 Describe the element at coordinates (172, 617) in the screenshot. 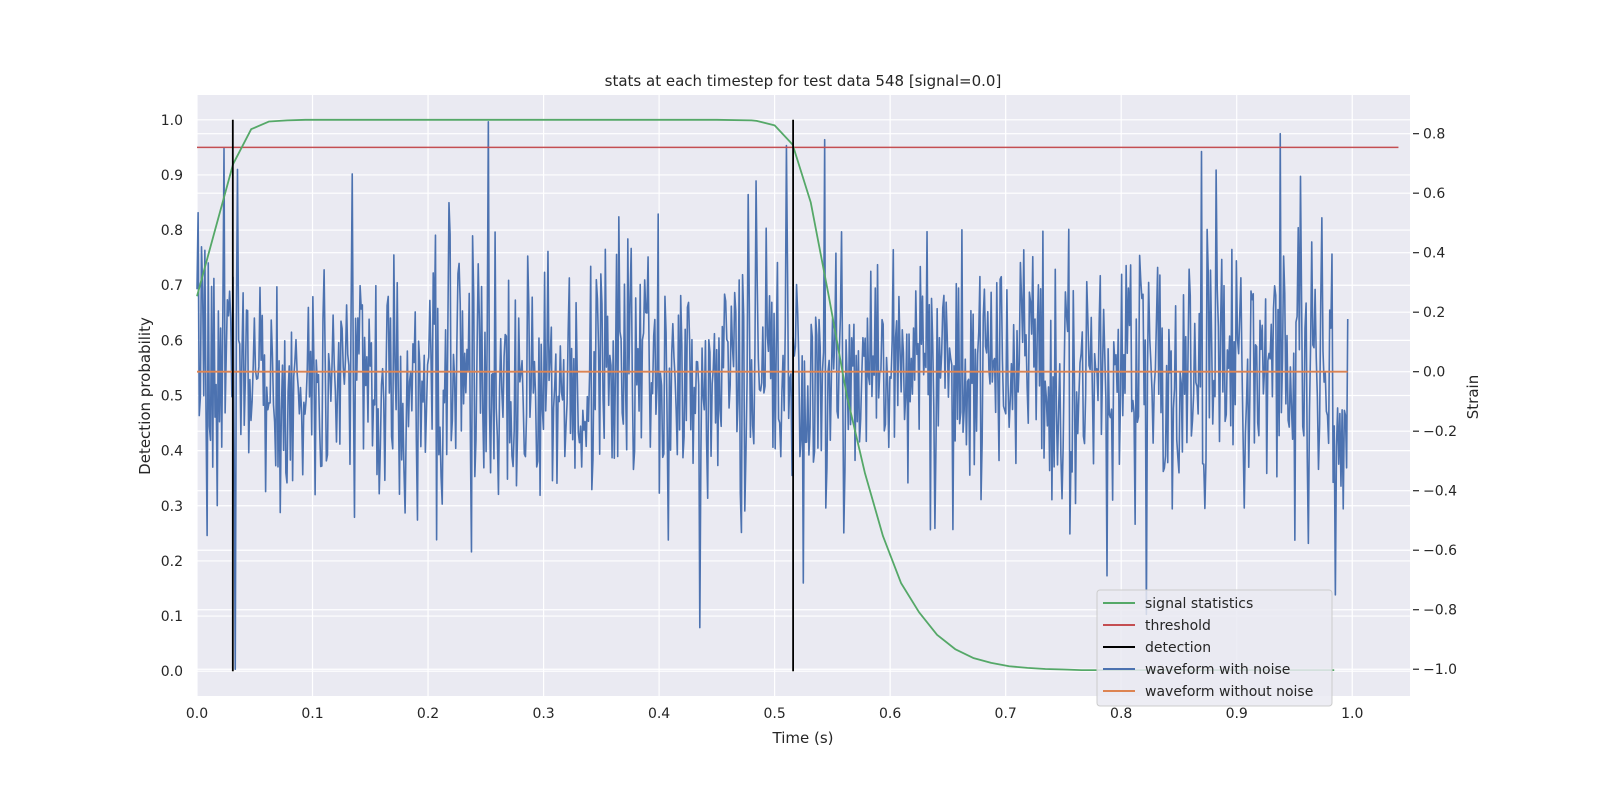

I see `y-tick-label-left: 0.1` at that location.